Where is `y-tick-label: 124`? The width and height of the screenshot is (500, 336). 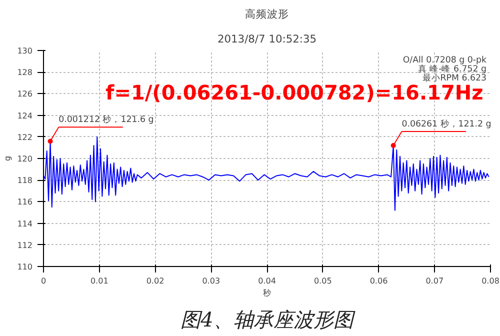 y-tick-label: 124 is located at coordinates (25, 115).